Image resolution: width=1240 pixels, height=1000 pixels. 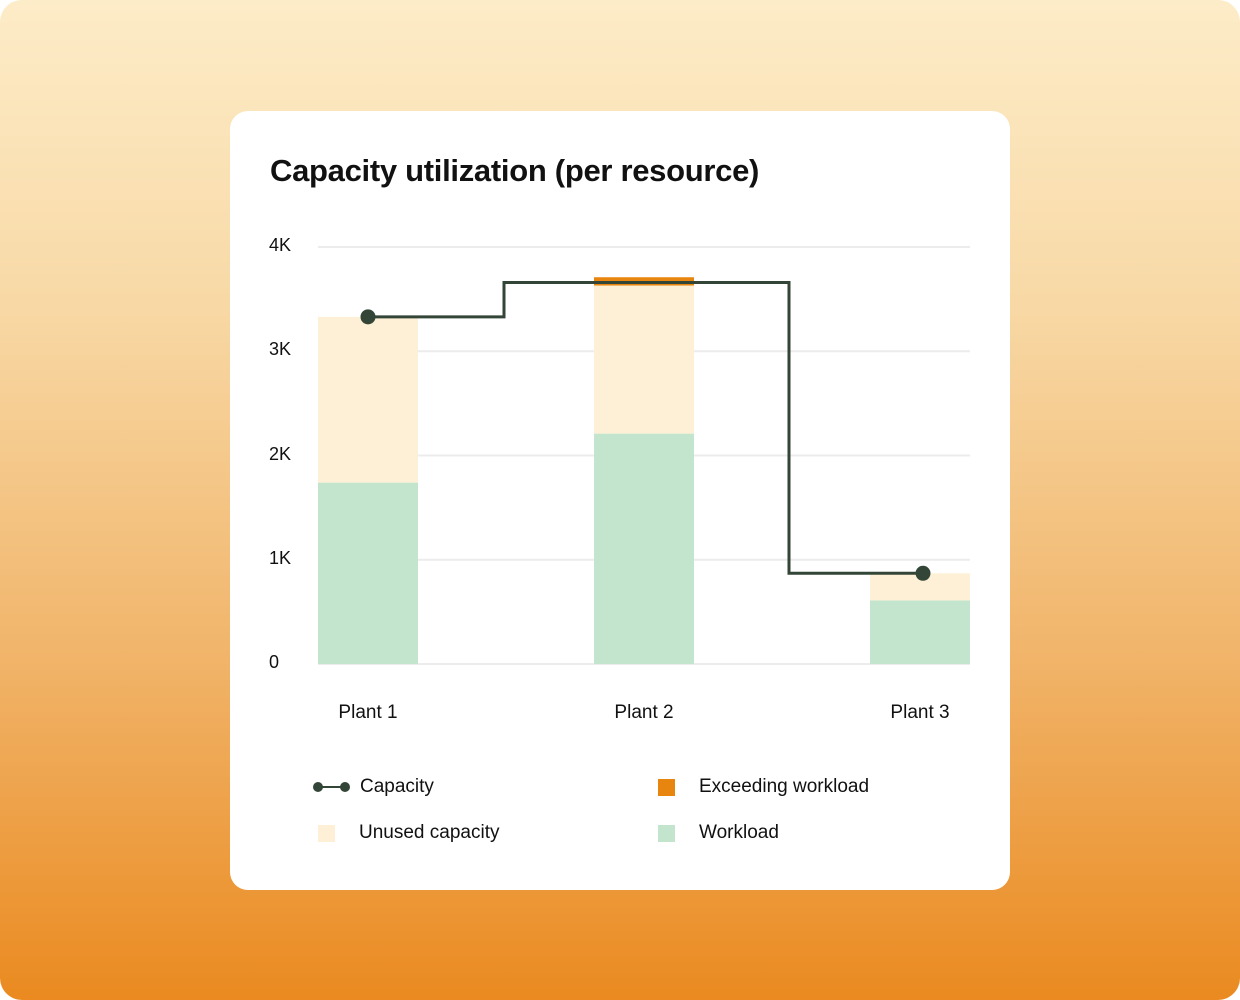 I want to click on capacity-step-line, so click(x=645, y=430).